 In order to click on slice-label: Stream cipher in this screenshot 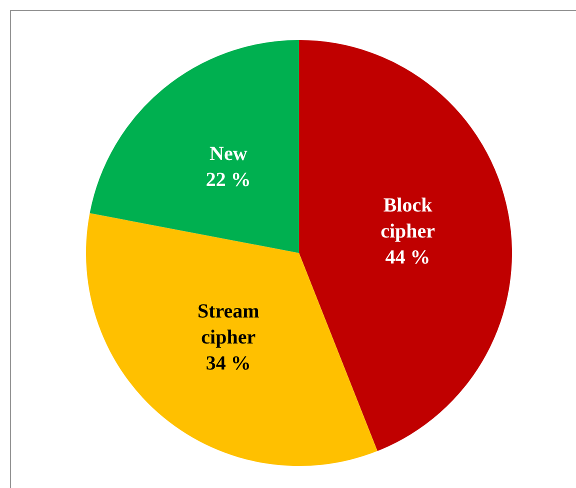, I will do `click(228, 324)`.